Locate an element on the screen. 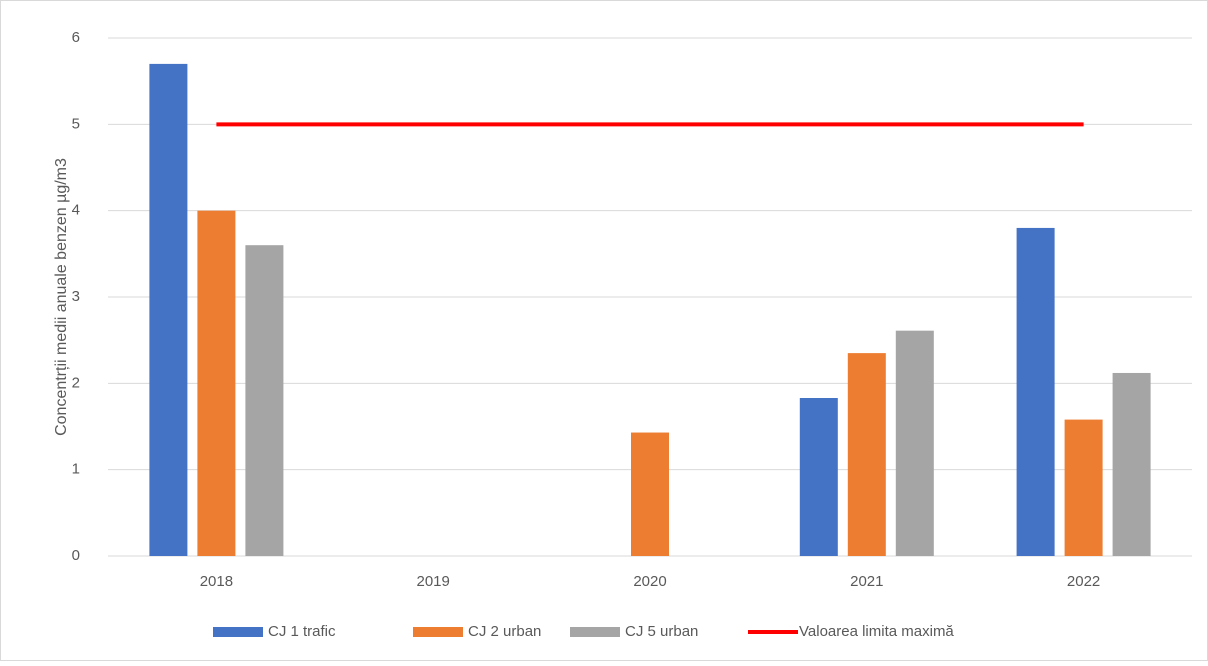 Image resolution: width=1208 pixels, height=666 pixels. legend-label: CJ 1 trafic is located at coordinates (302, 631).